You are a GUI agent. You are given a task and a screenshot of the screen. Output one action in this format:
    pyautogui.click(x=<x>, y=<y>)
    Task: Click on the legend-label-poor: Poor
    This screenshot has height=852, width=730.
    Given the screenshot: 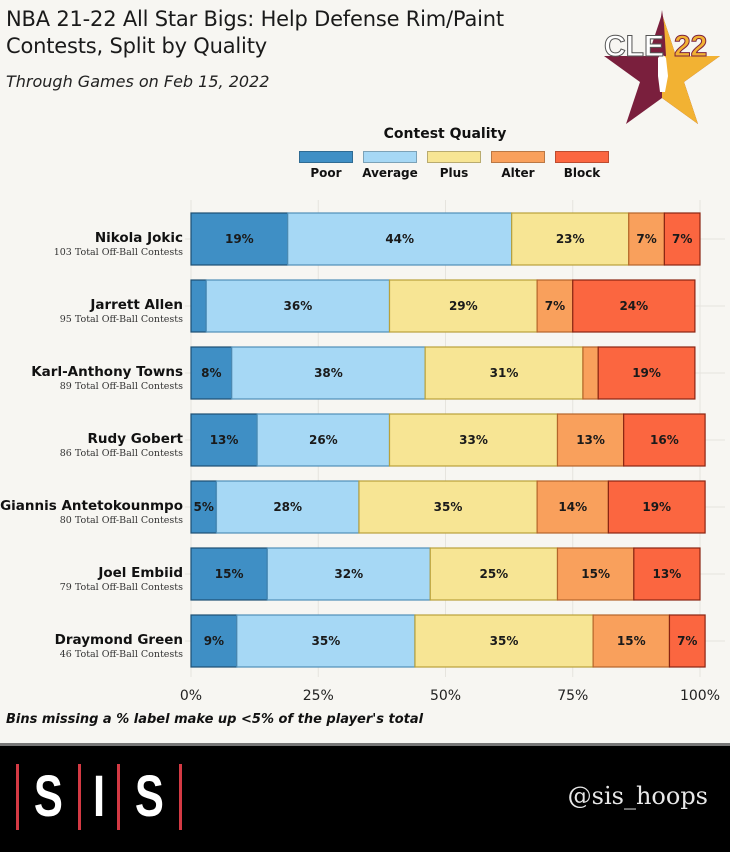 What is the action you would take?
    pyautogui.click(x=326, y=173)
    